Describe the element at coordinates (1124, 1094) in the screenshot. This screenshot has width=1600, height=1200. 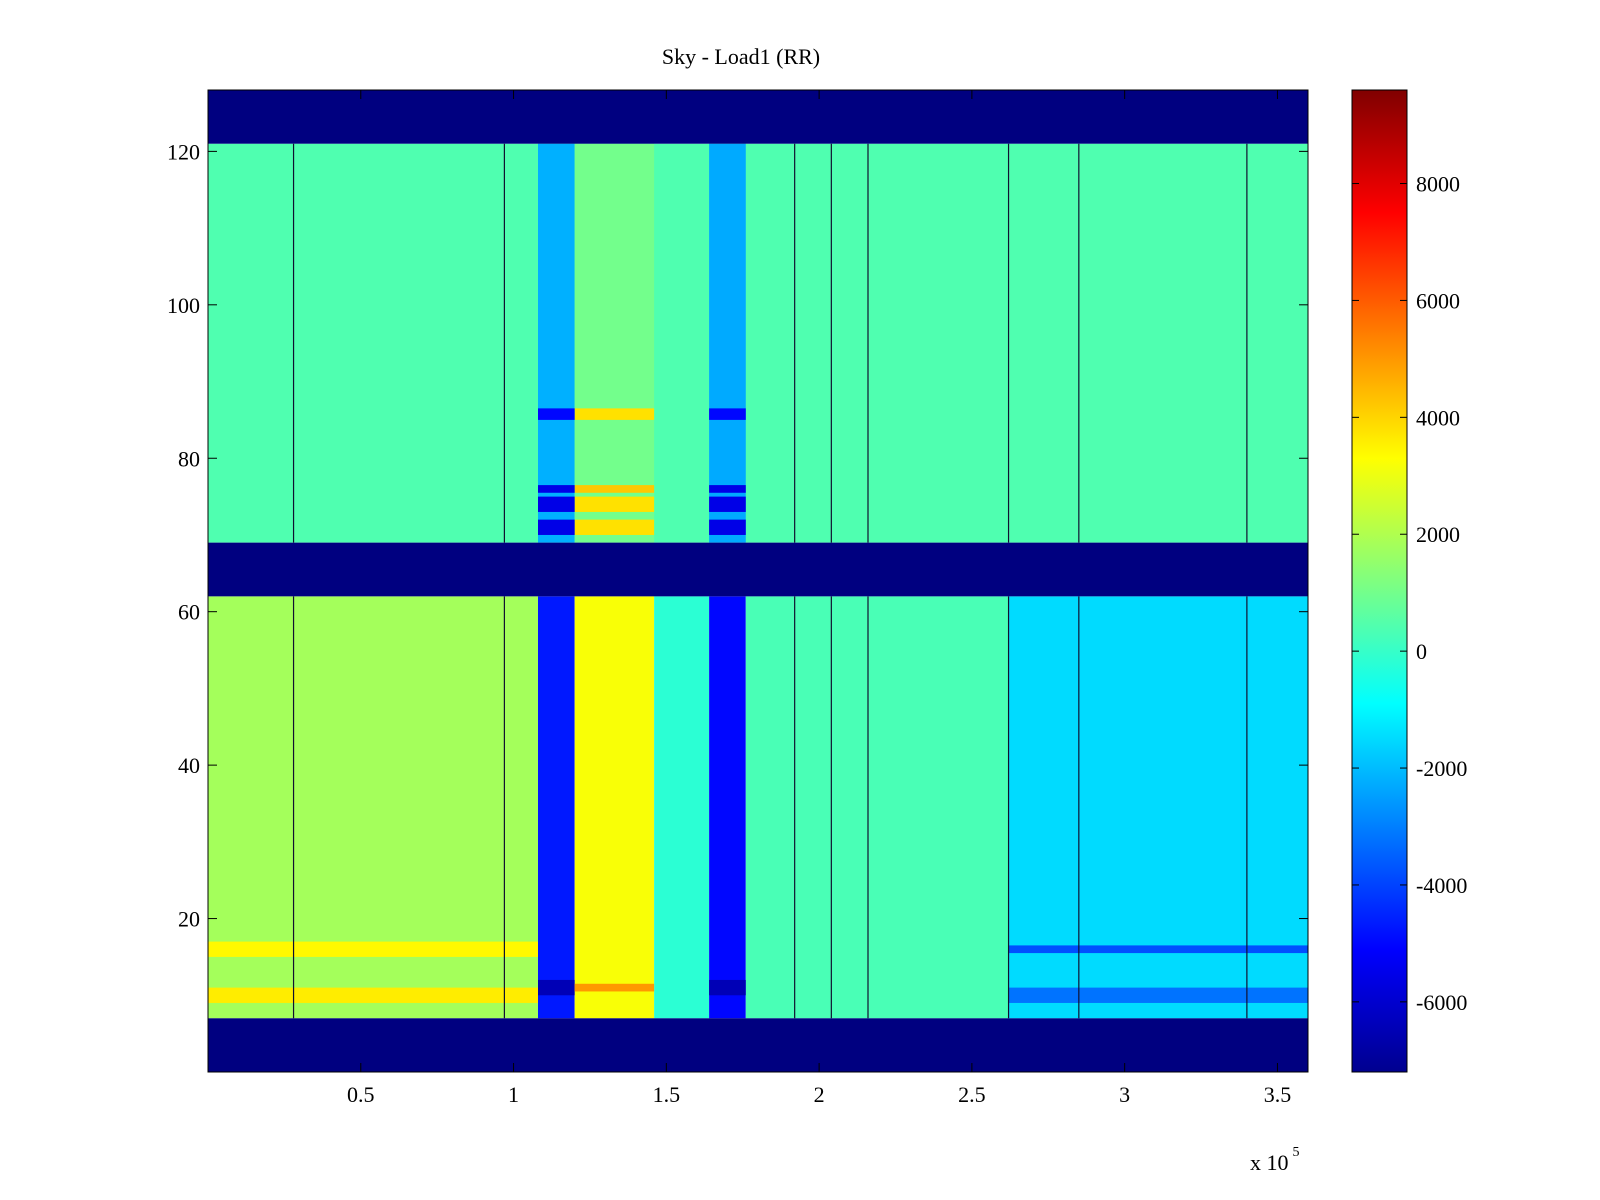
I see `x-tick-label: 3` at that location.